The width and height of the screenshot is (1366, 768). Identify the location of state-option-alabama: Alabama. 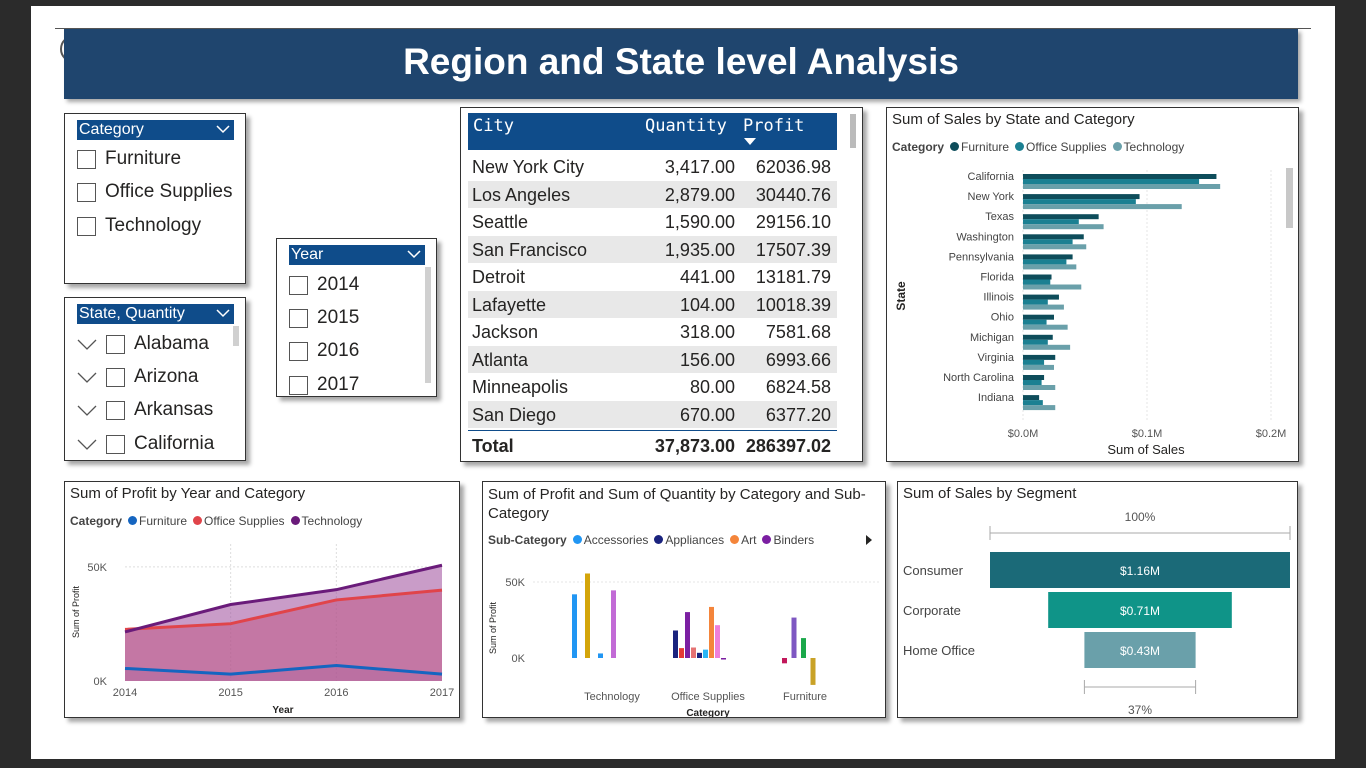
(143, 344).